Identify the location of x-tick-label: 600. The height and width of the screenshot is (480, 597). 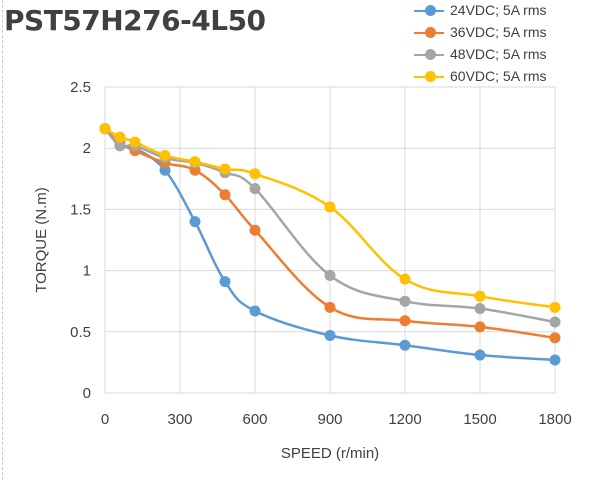
(254, 419).